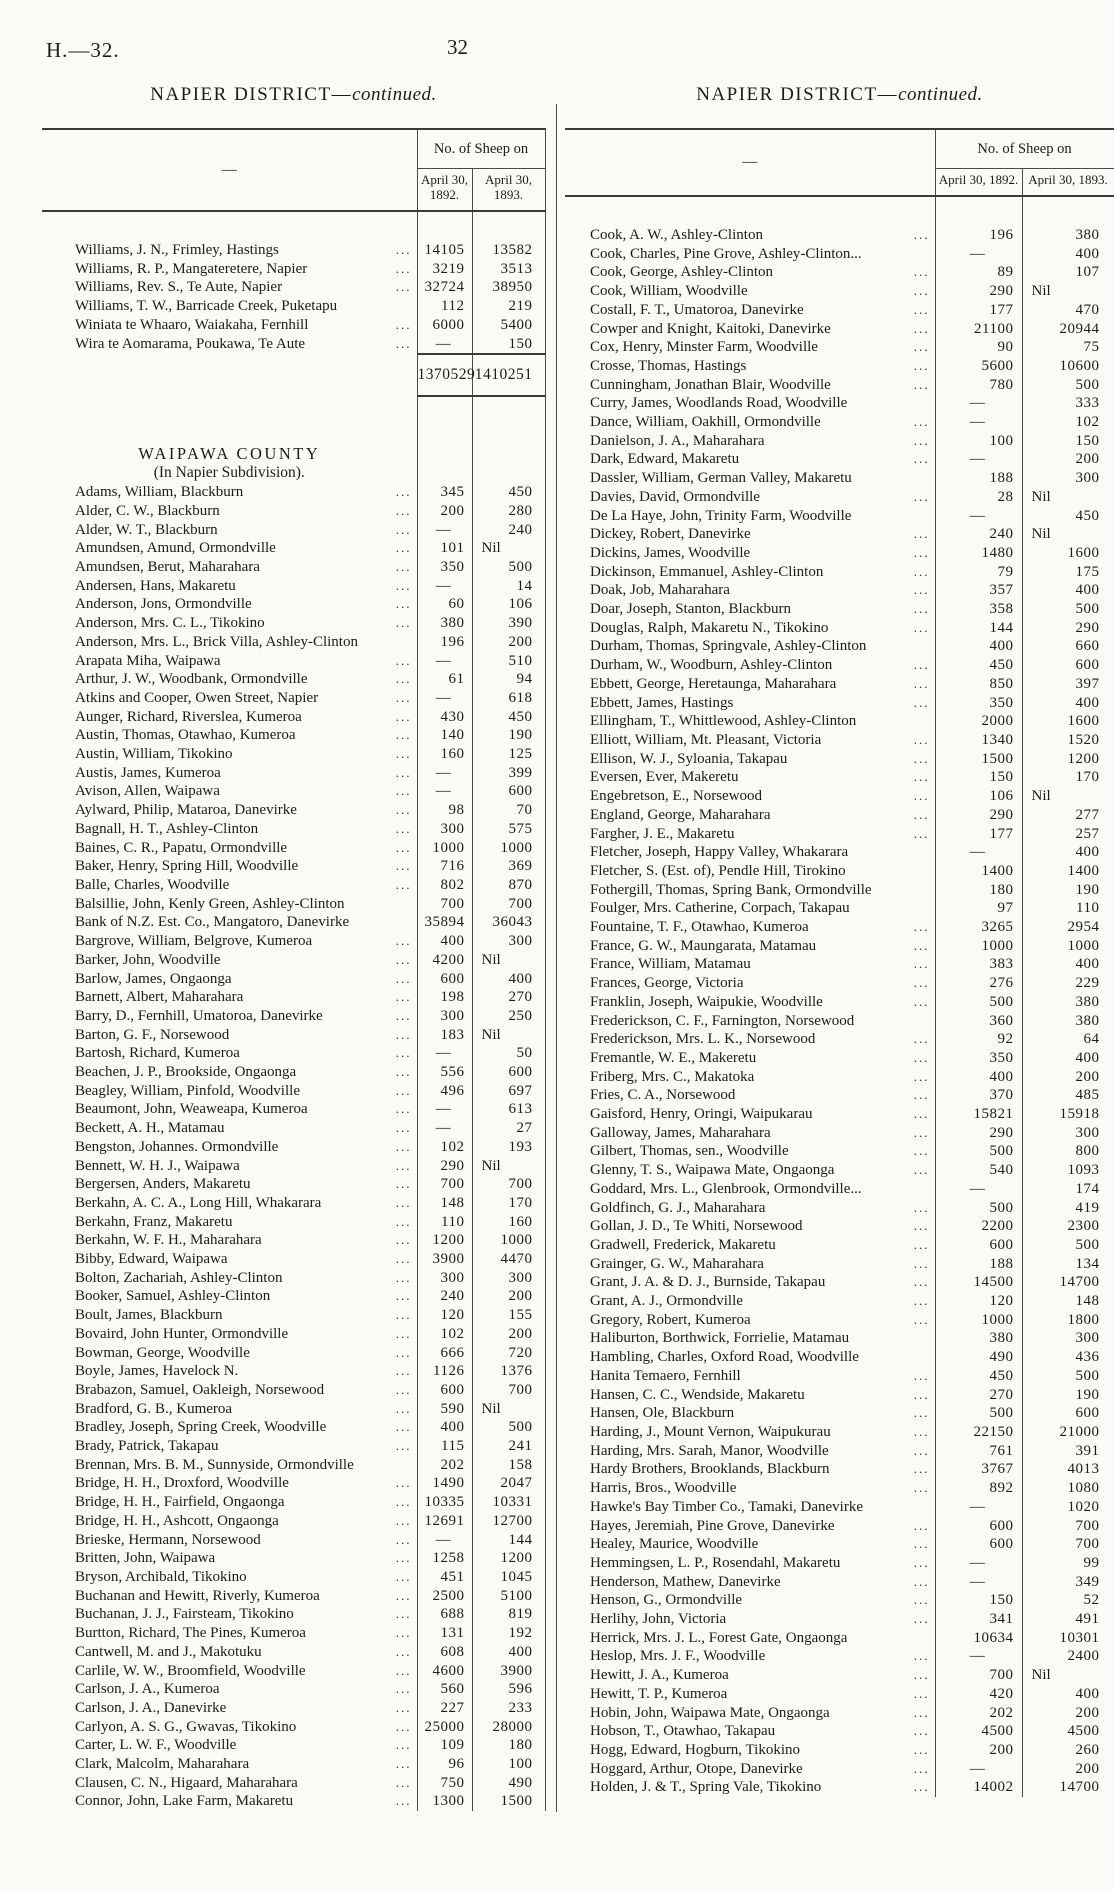  I want to click on sheep-count-1892: 357, so click(979, 591).